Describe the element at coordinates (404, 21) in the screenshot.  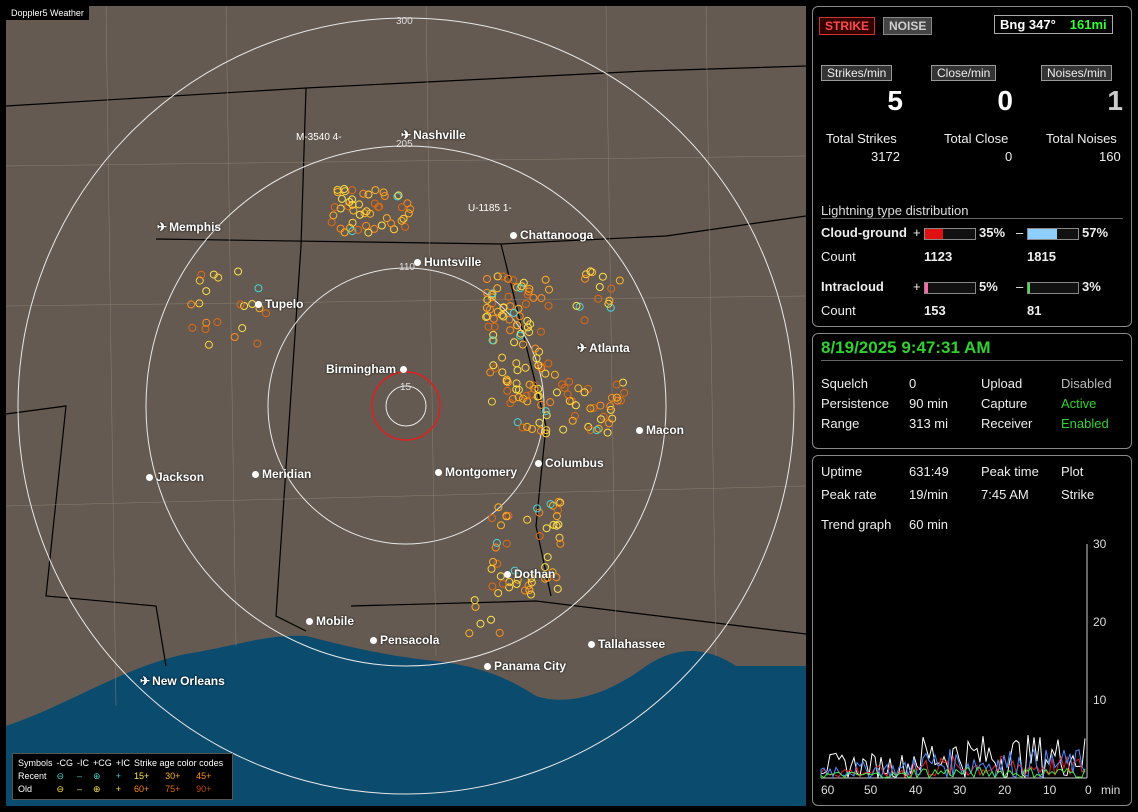
I see `ring-label: 300` at that location.